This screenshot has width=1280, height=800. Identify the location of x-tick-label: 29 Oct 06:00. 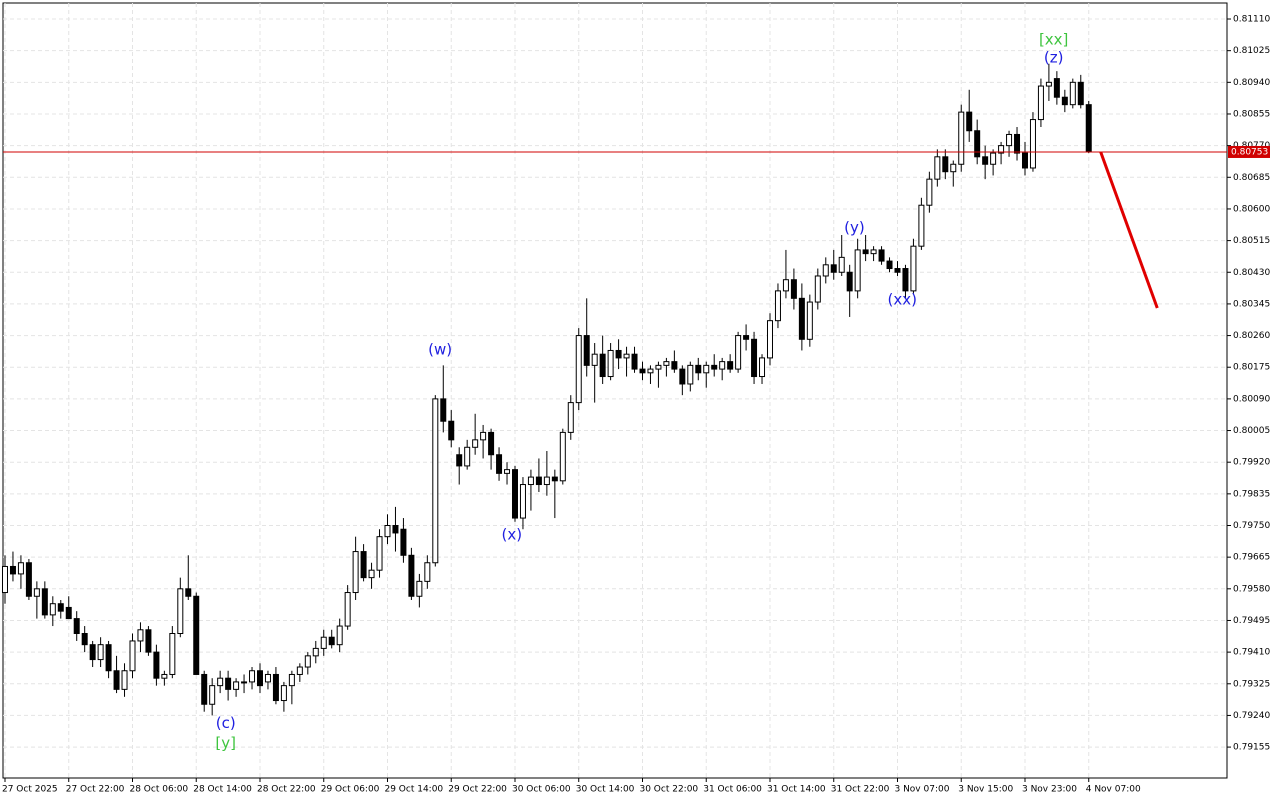
(350, 790).